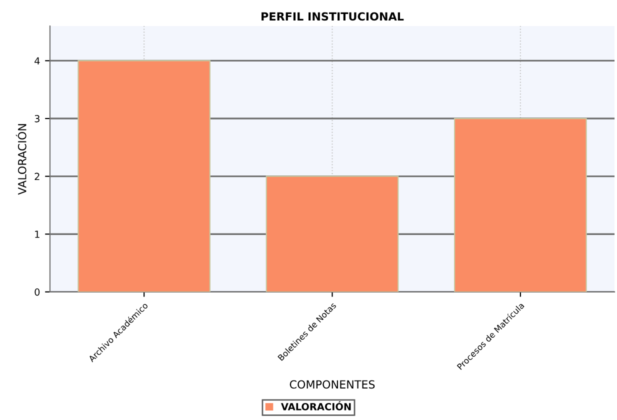  Describe the element at coordinates (37, 176) in the screenshot. I see `y-tick-label: 2` at that location.